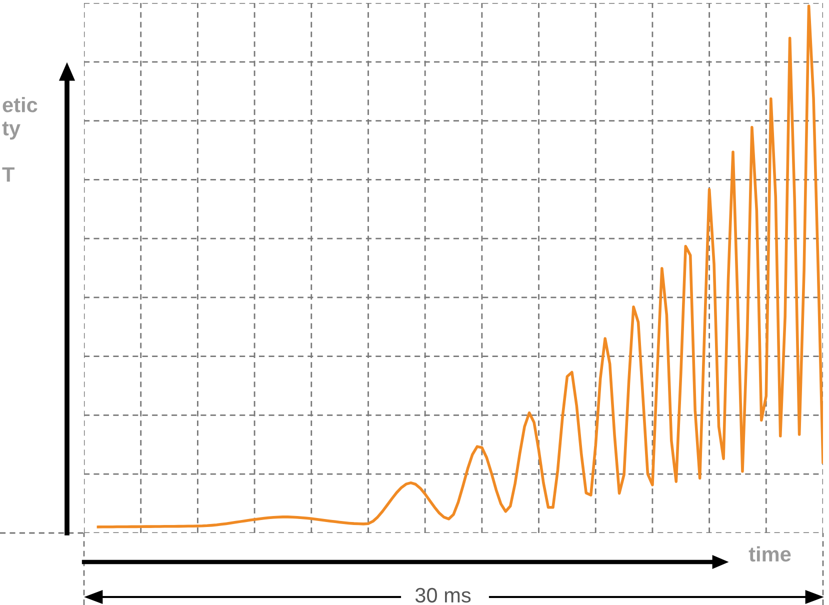 The height and width of the screenshot is (605, 829). What do you see at coordinates (443, 595) in the screenshot?
I see `text: 30 ms` at bounding box center [443, 595].